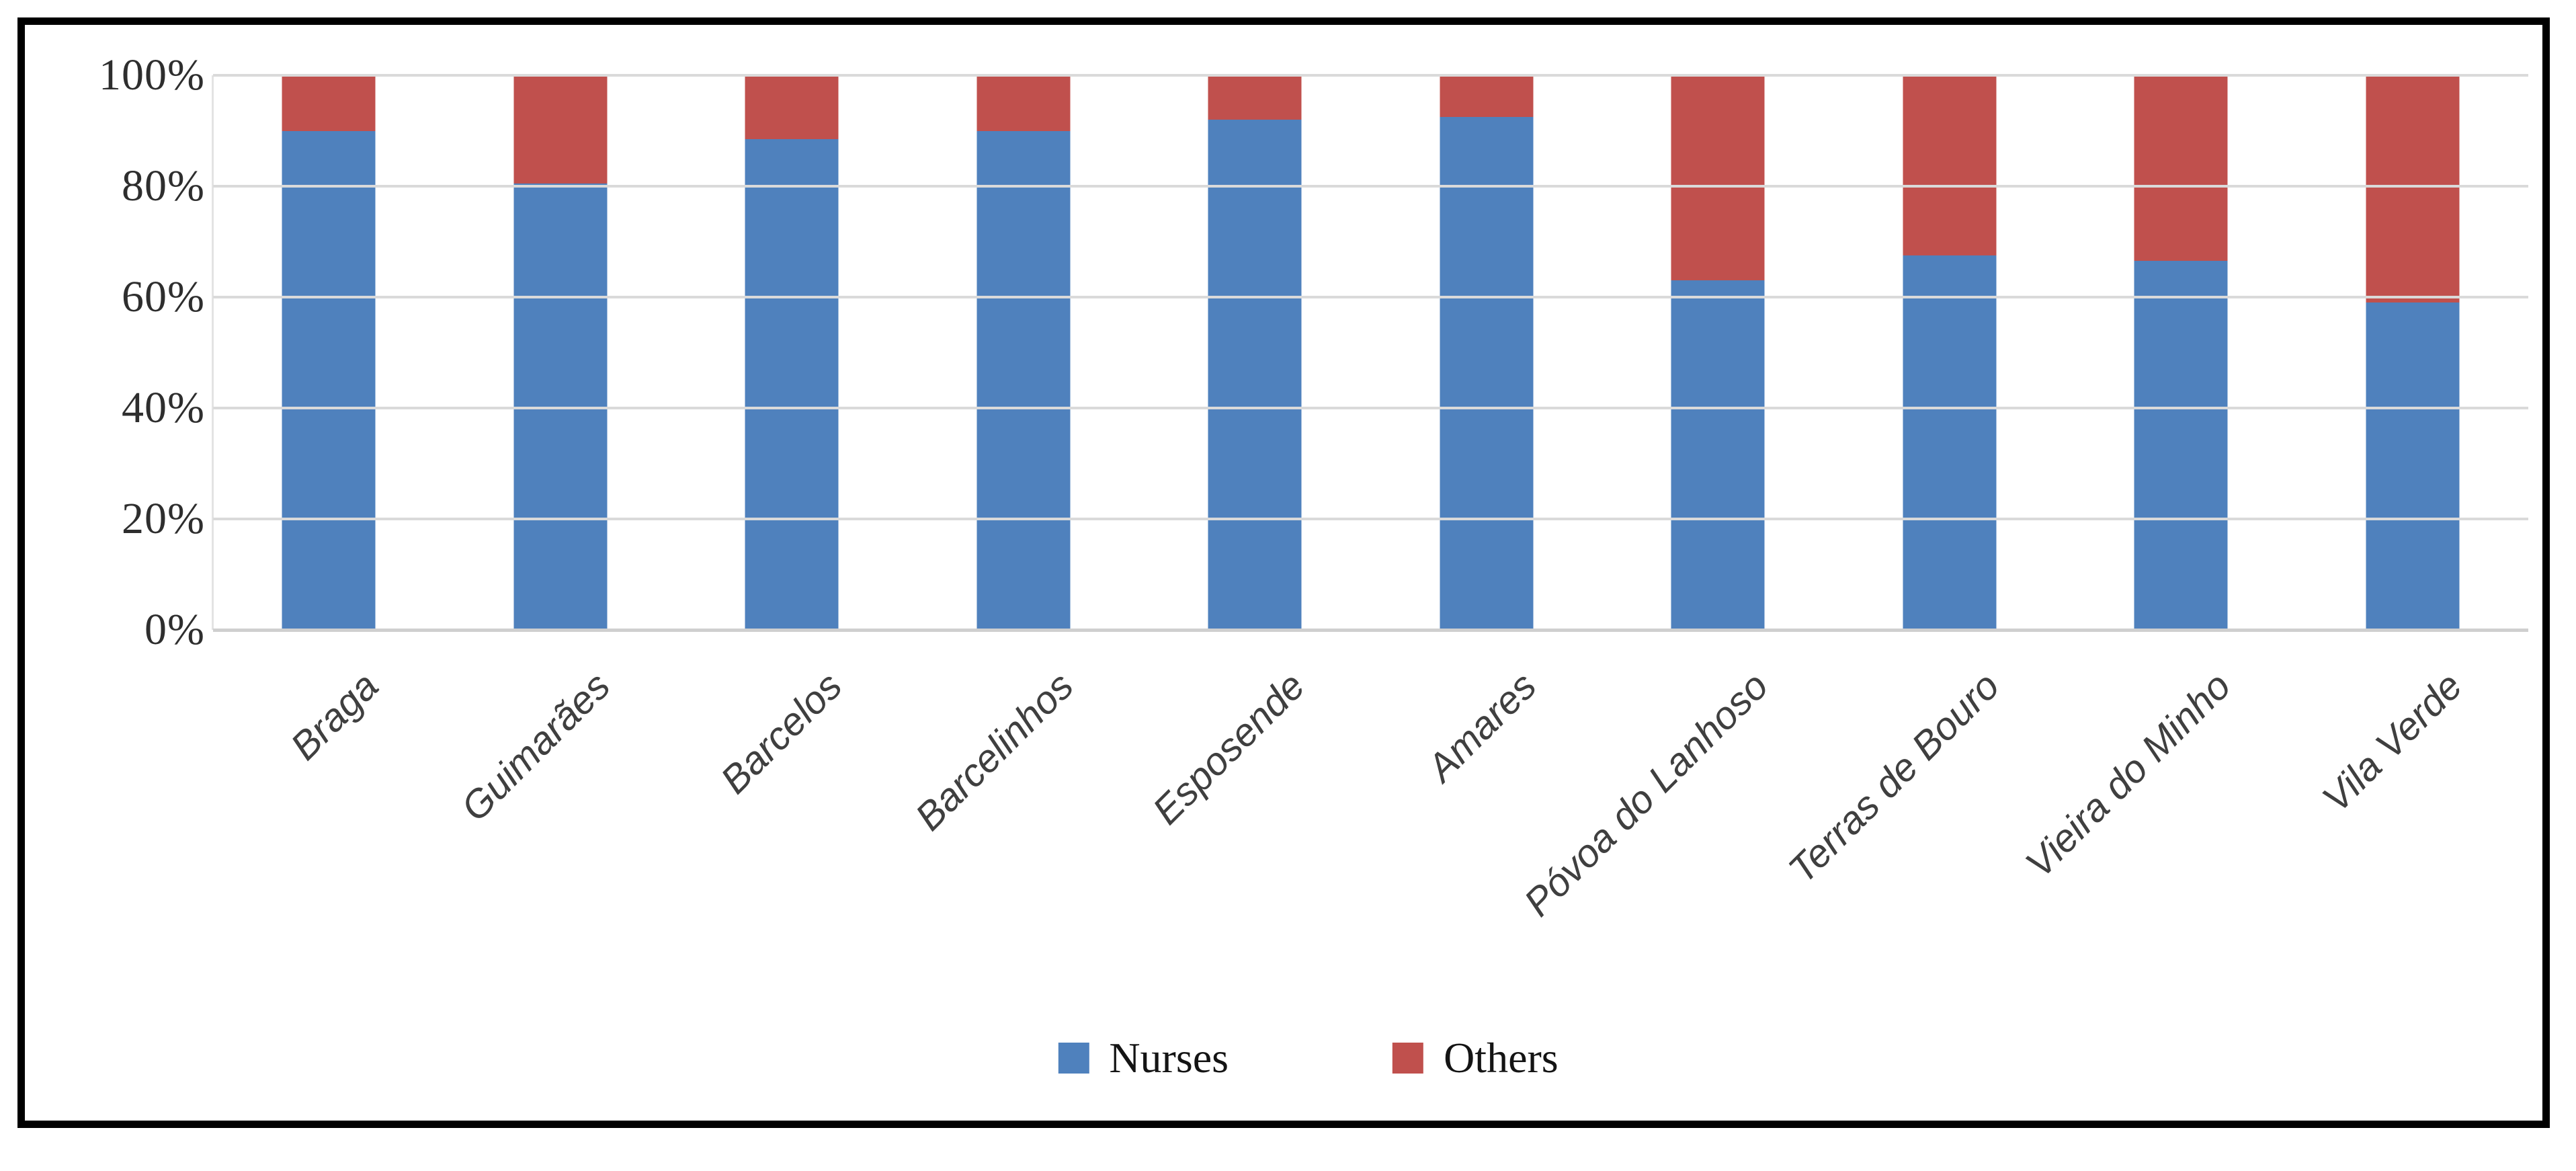 This screenshot has width=2576, height=1171. Describe the element at coordinates (1169, 1058) in the screenshot. I see `legend-label-nurses: Nurses` at that location.